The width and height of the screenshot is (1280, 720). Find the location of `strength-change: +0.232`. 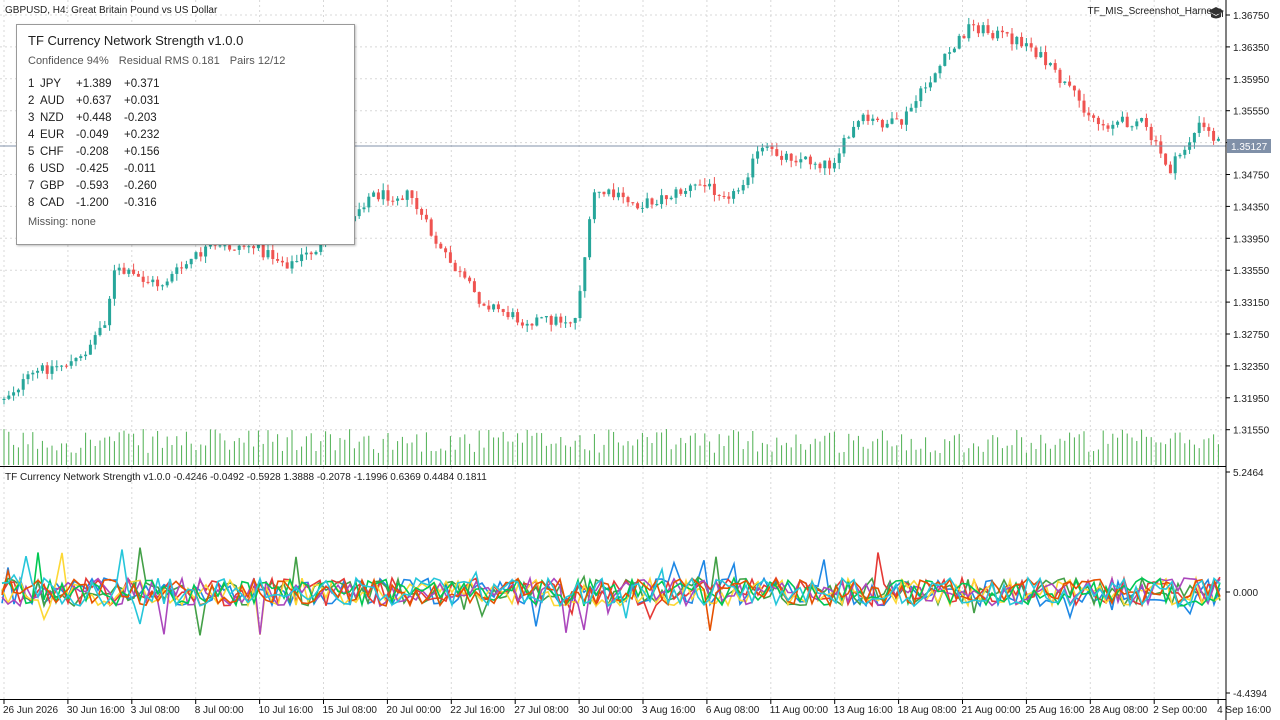

strength-change: +0.232 is located at coordinates (142, 135).